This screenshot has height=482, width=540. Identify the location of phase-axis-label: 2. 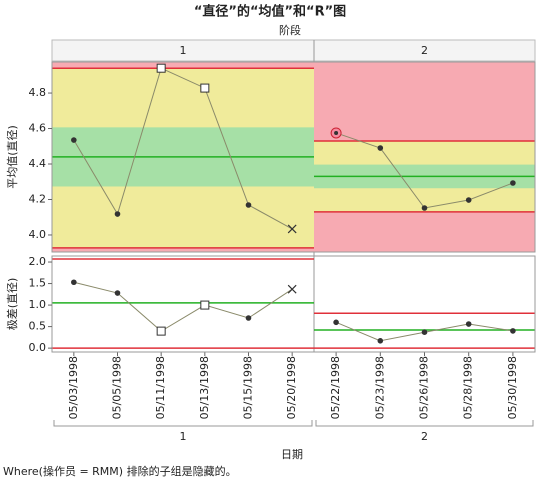
(424, 436).